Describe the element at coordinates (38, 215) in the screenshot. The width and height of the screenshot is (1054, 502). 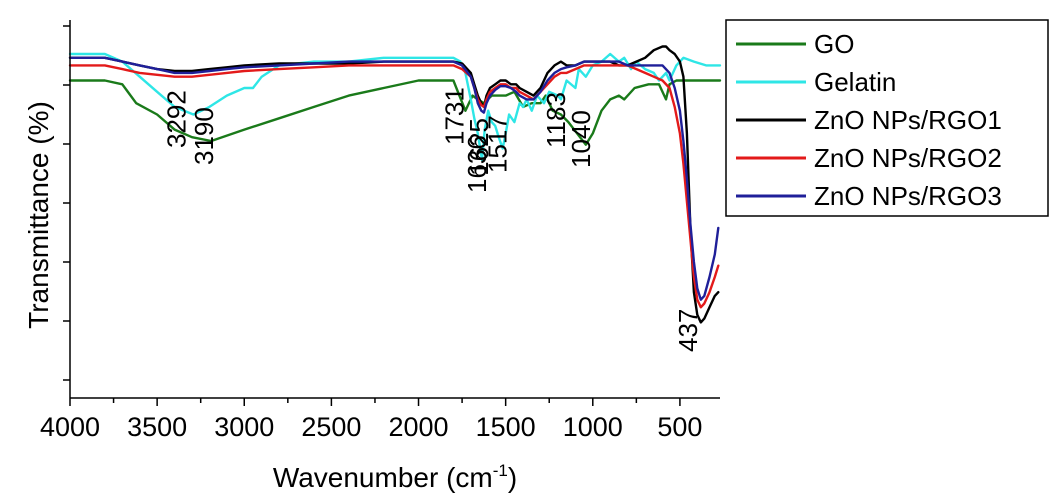
I see `y-axis-title: Transmittance (%)` at that location.